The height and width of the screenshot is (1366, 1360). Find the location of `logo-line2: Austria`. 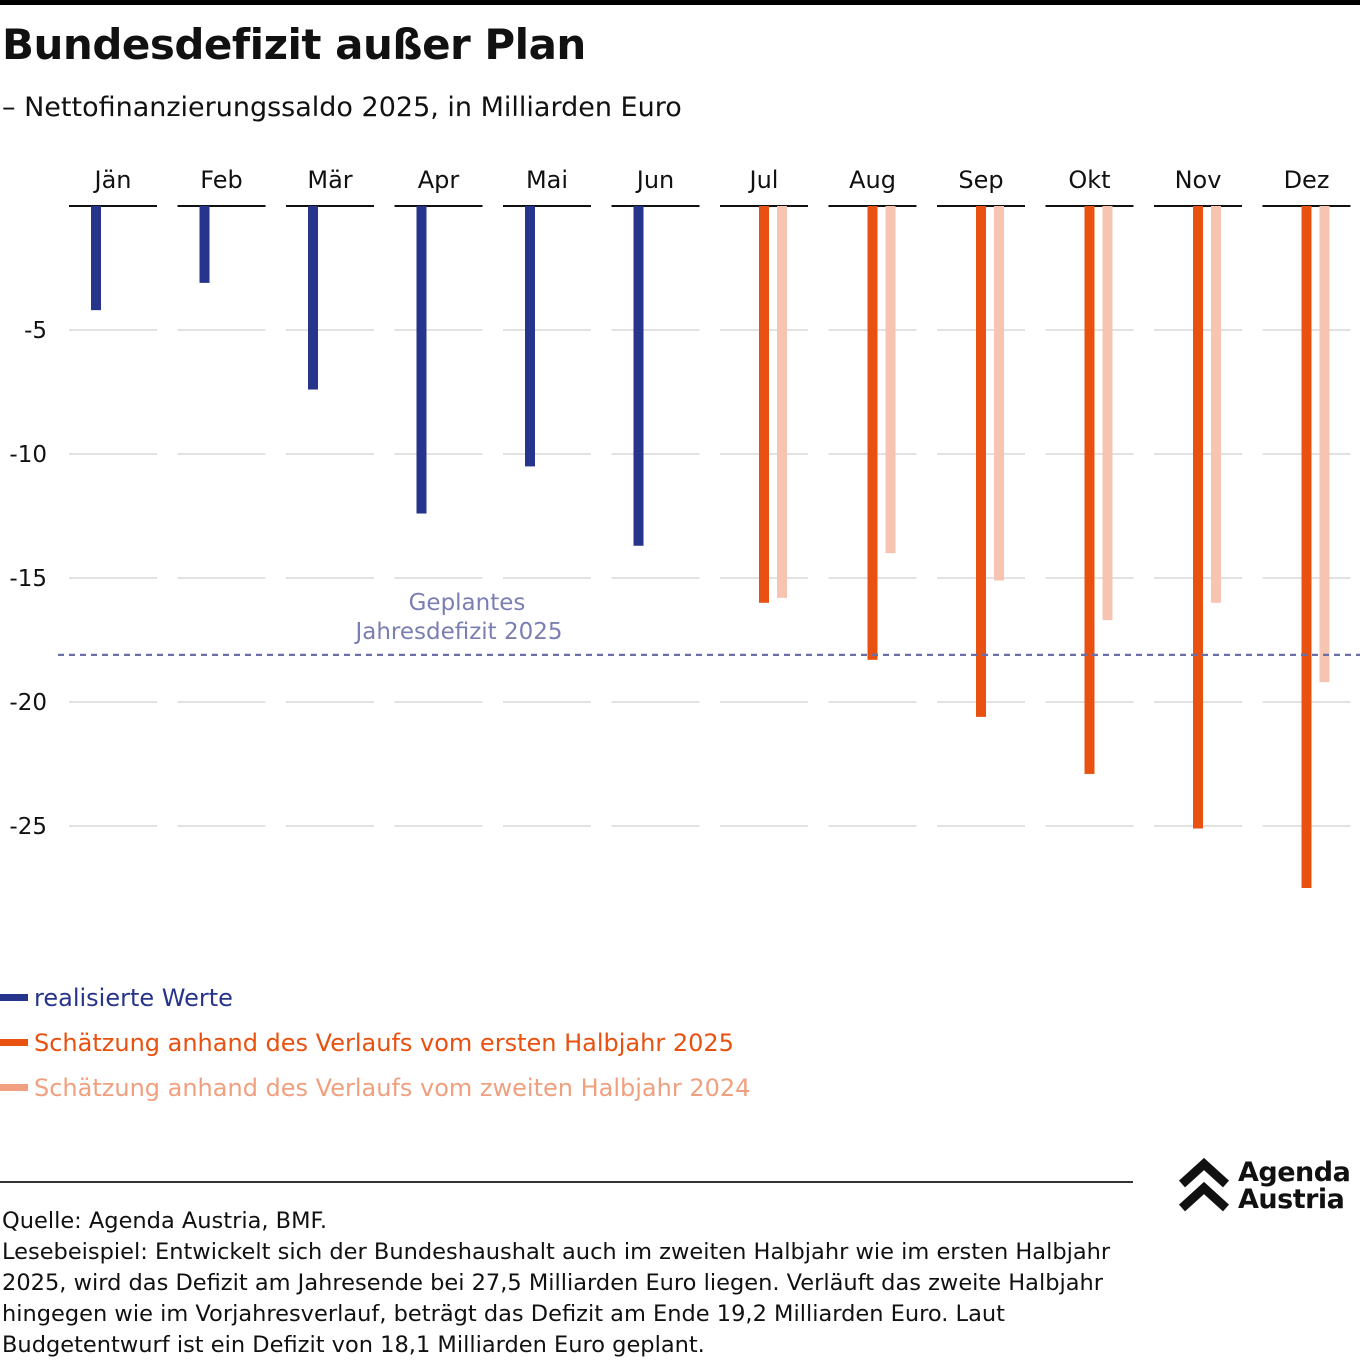

logo-line2: Austria is located at coordinates (1291, 1199).